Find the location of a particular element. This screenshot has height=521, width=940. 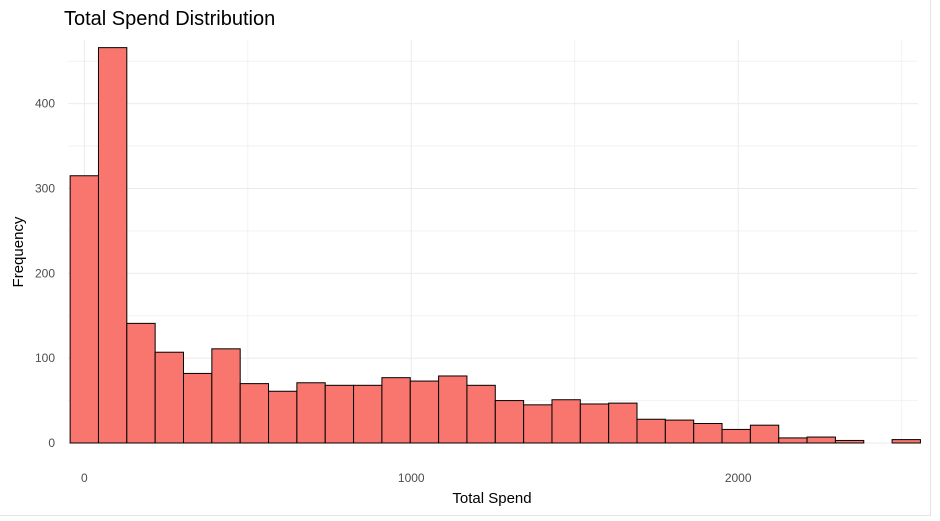

x-axis-title: Total Spend is located at coordinates (491, 498).